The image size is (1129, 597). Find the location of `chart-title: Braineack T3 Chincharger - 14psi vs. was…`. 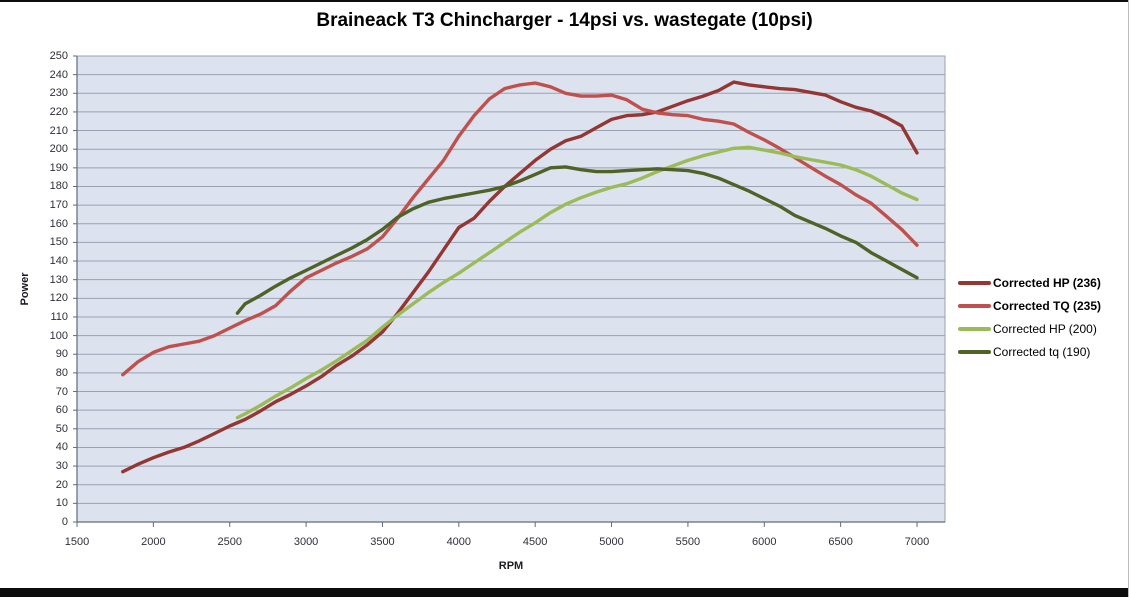

chart-title: Braineack T3 Chincharger - 14psi vs. was… is located at coordinates (564, 20).